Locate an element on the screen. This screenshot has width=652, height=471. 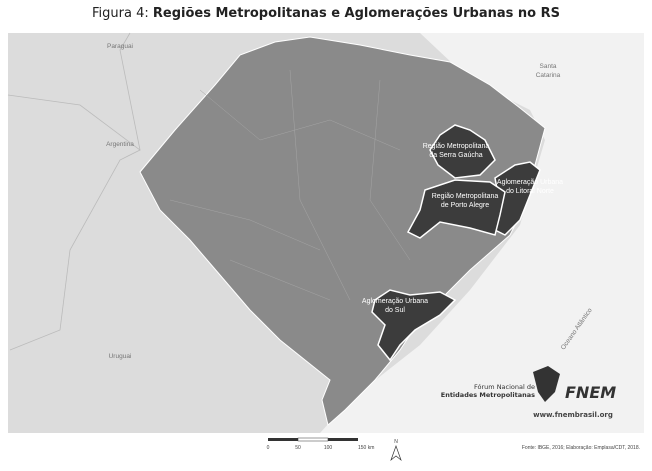
label-line: Paraguai is located at coordinates (120, 46).